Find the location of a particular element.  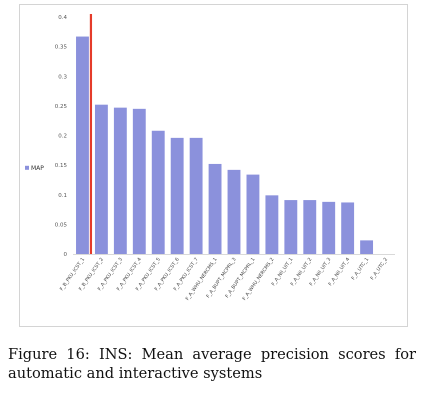

y-tick-label: 0.2 is located at coordinates (62, 137).